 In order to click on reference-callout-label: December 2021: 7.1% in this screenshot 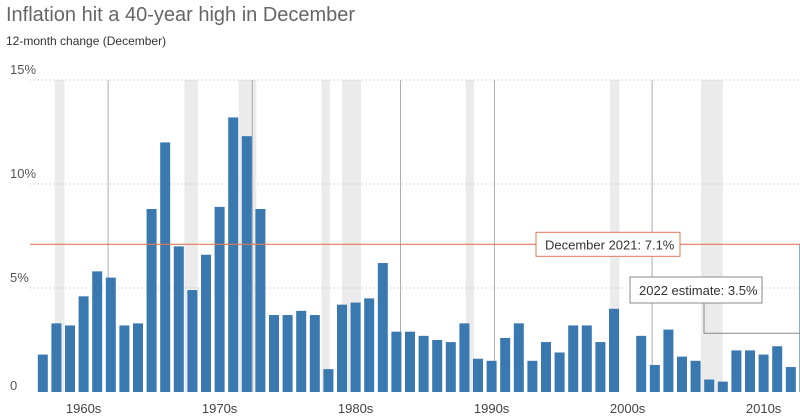, I will do `click(610, 244)`.